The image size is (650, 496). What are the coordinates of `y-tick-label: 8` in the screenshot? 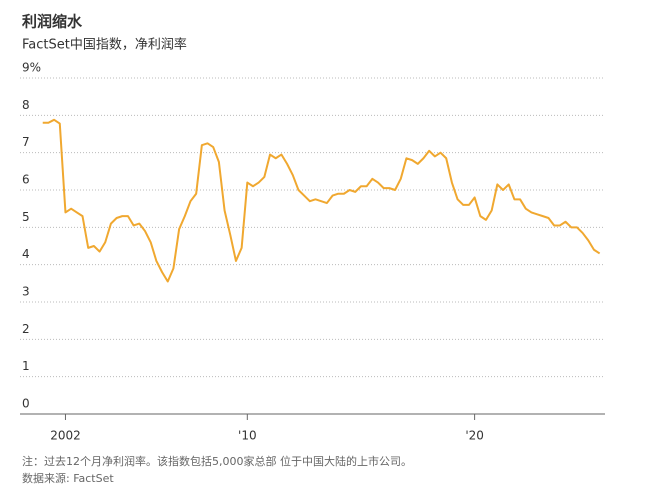 It's located at (26, 105).